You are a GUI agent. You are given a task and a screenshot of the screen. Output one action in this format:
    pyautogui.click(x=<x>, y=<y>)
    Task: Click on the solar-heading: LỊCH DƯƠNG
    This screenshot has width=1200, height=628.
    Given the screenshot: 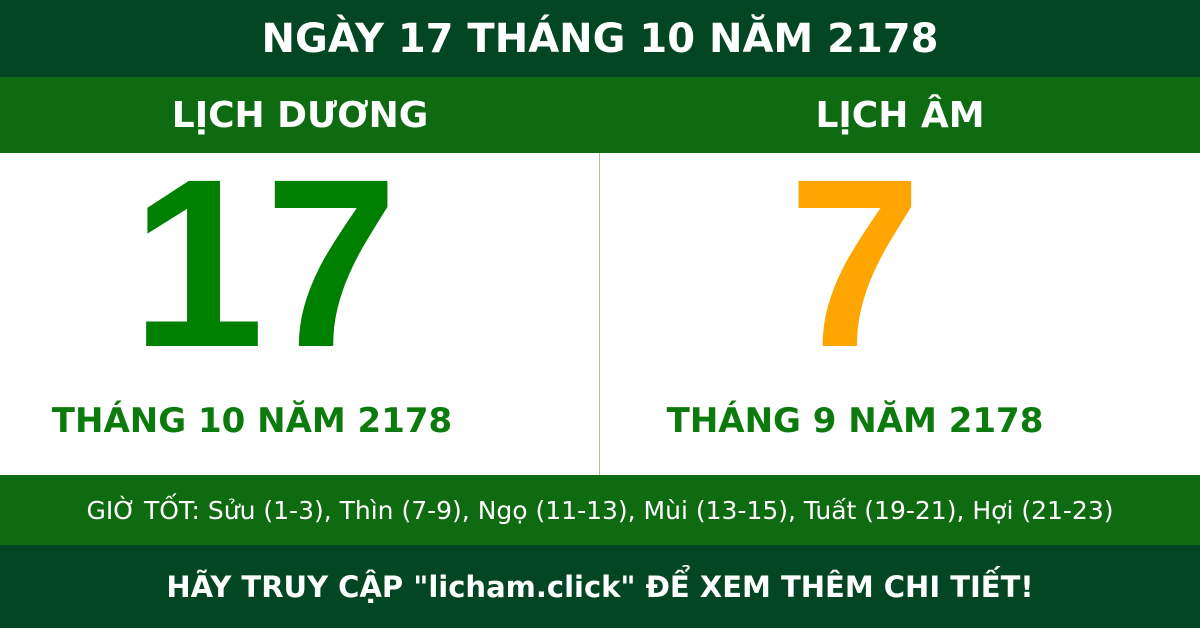 What is the action you would take?
    pyautogui.click(x=300, y=115)
    